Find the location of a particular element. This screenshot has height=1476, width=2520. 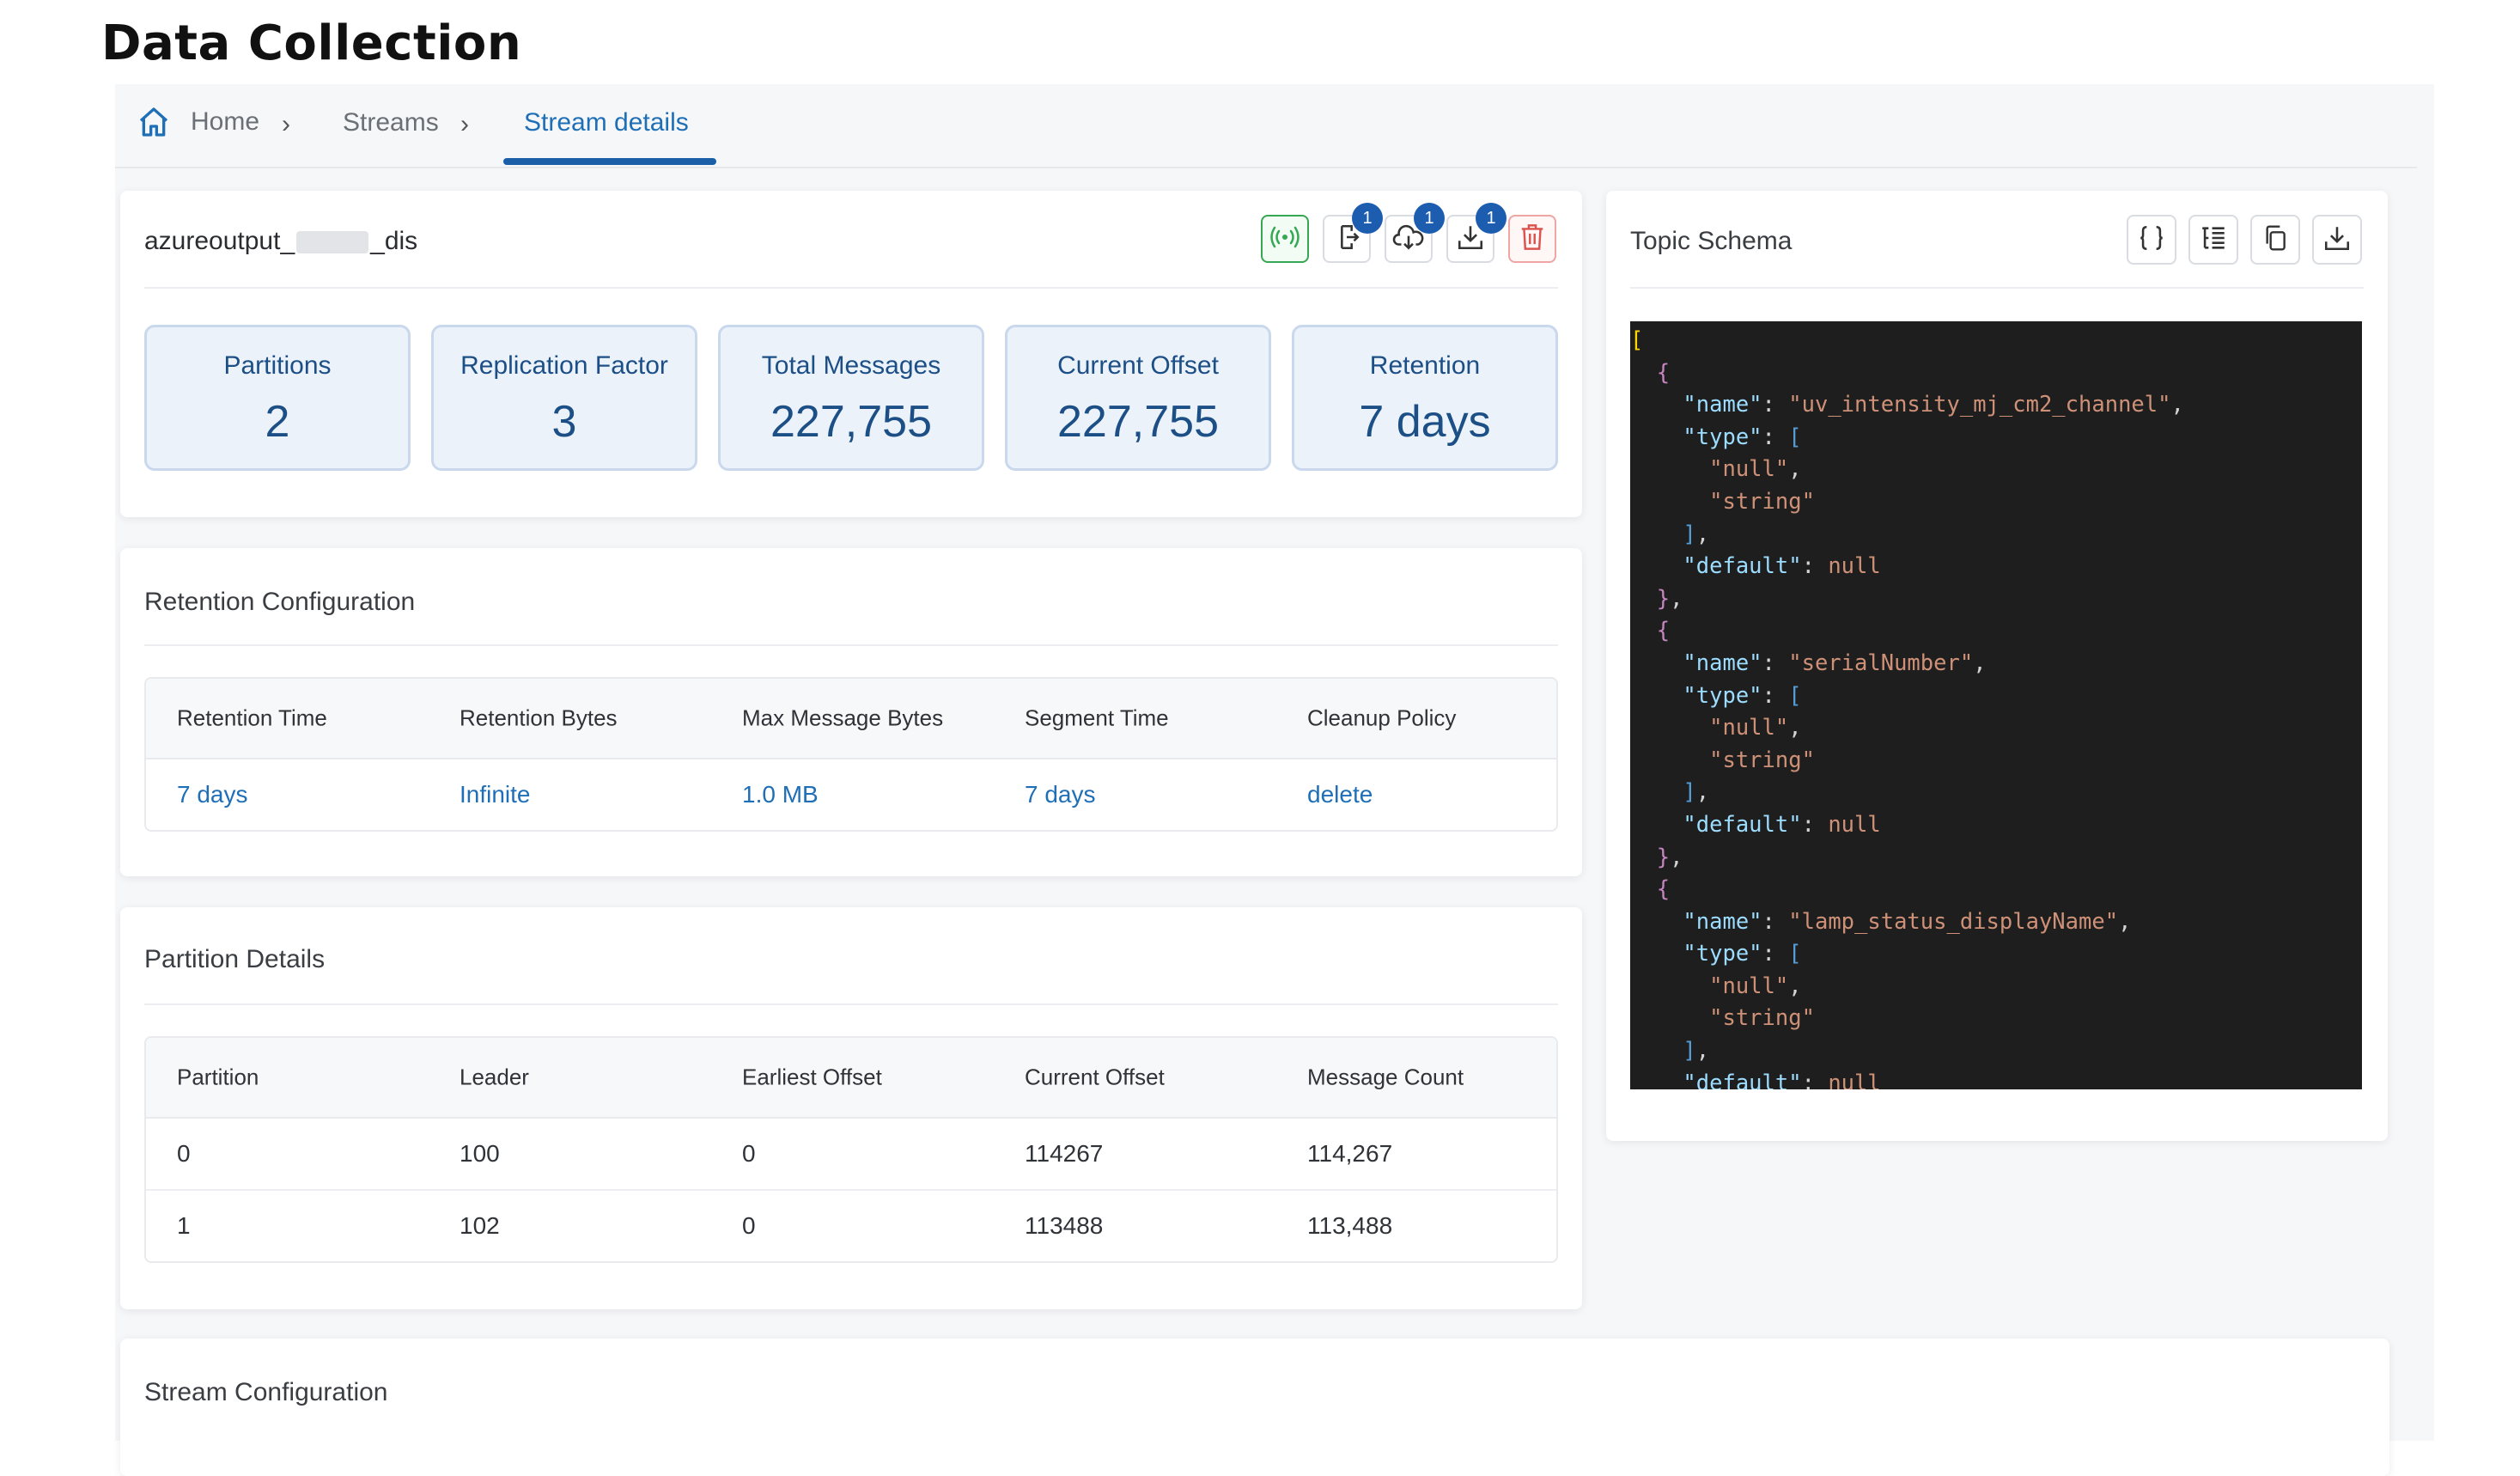

export-button: 1 is located at coordinates (1353, 233).